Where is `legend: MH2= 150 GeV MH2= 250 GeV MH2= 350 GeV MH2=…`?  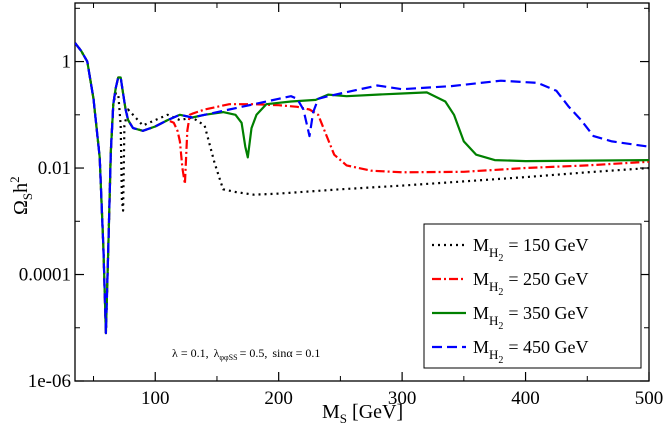 legend: MH2= 150 GeV MH2= 250 GeV MH2= 350 GeV MH2=… is located at coordinates (532, 296).